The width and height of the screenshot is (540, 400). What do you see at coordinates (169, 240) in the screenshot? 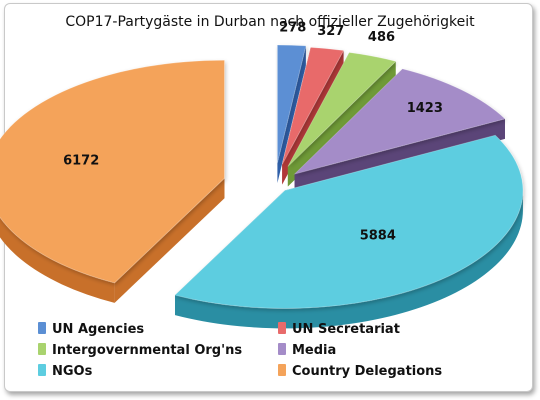
I see `pie-cut-country-delegations` at bounding box center [169, 240].